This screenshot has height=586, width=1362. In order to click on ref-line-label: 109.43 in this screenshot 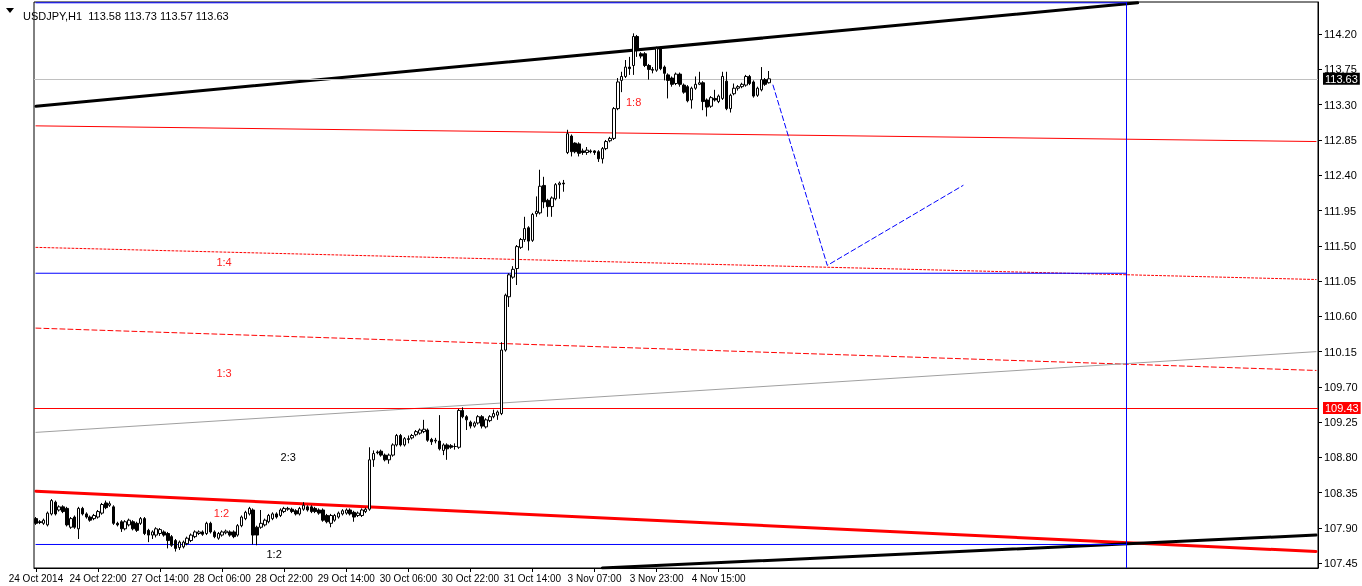, I will do `click(1342, 408)`.